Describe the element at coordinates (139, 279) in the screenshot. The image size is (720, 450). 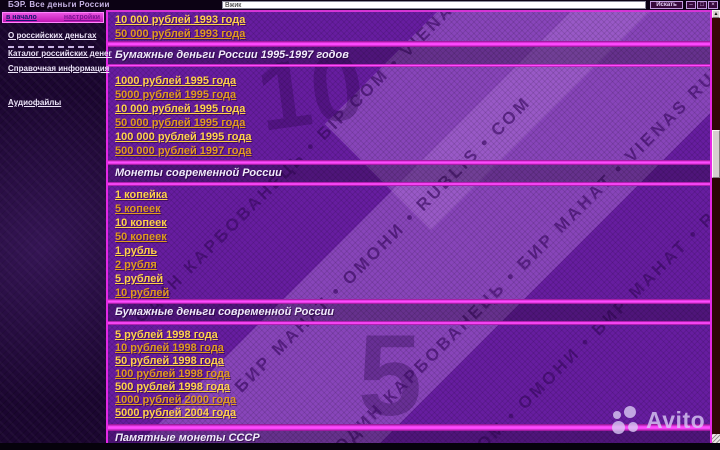
I see `money-link: 5 рублей` at that location.